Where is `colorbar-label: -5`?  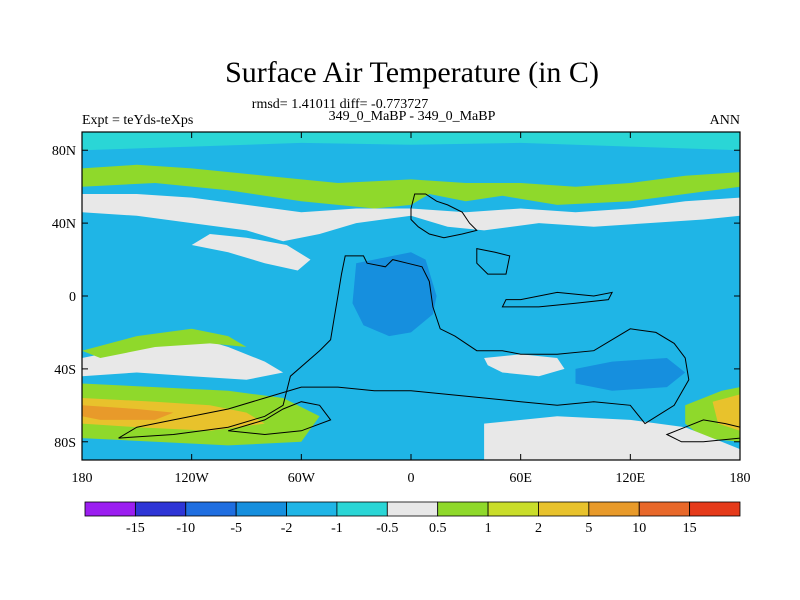
colorbar-label: -5 is located at coordinates (236, 528).